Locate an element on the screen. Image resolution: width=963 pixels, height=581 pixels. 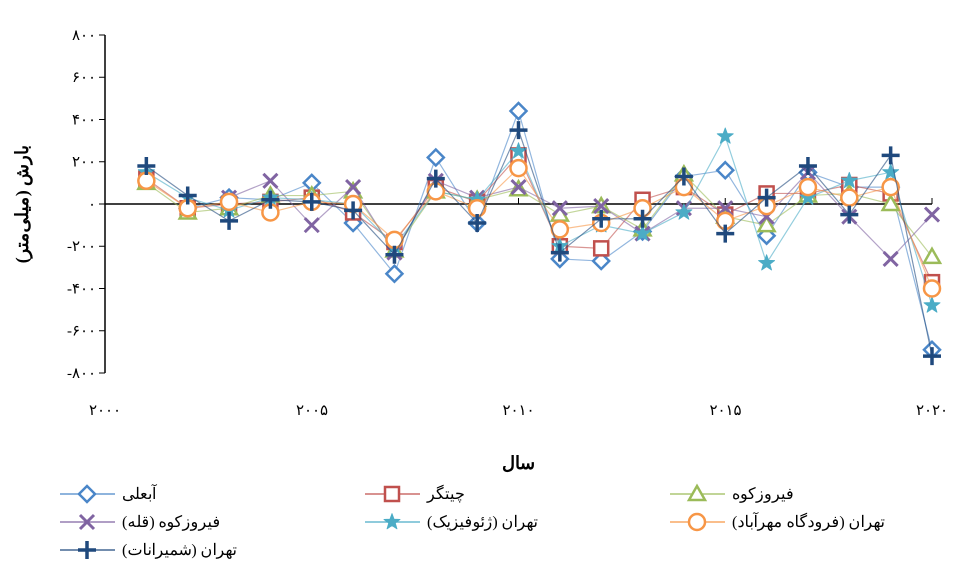
legend-label: آبعلی is located at coordinates (140, 493).